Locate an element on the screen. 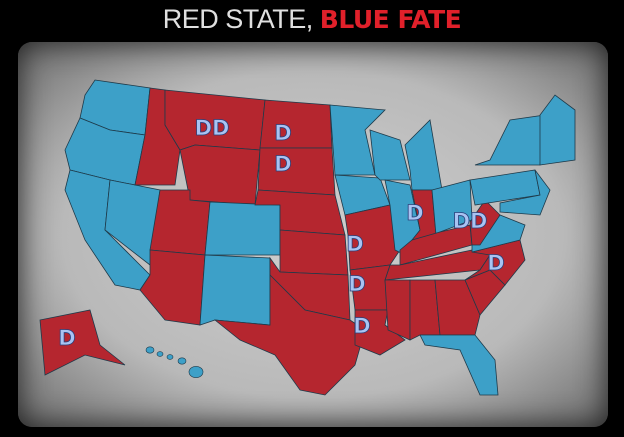 This screenshot has width=624, height=437. state-ne-region is located at coordinates (557, 130).